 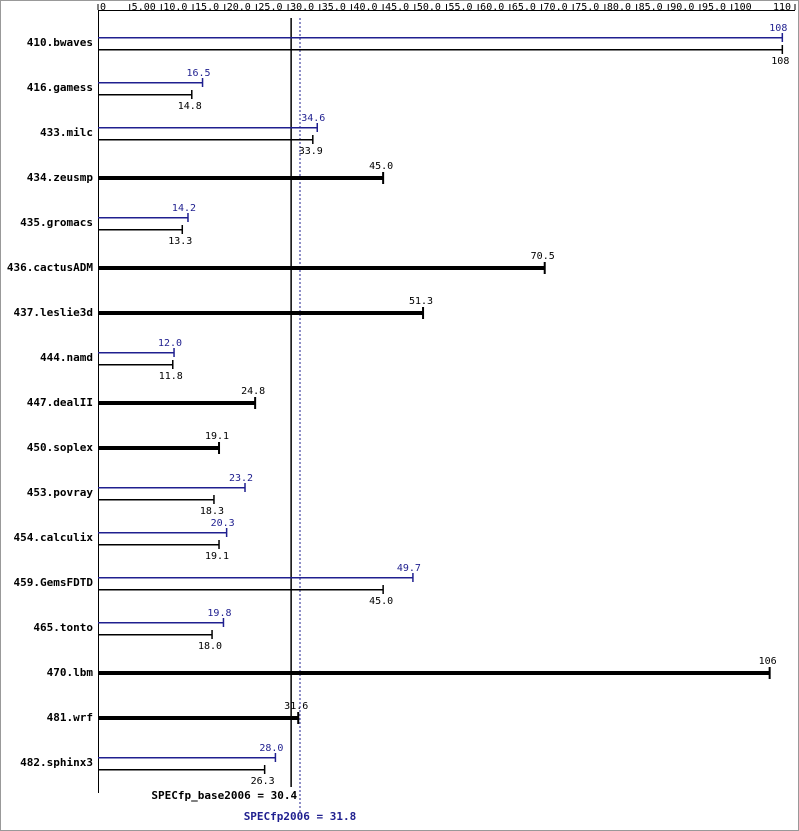 What do you see at coordinates (682, 7) in the screenshot?
I see `x-tick-label: 90.0` at bounding box center [682, 7].